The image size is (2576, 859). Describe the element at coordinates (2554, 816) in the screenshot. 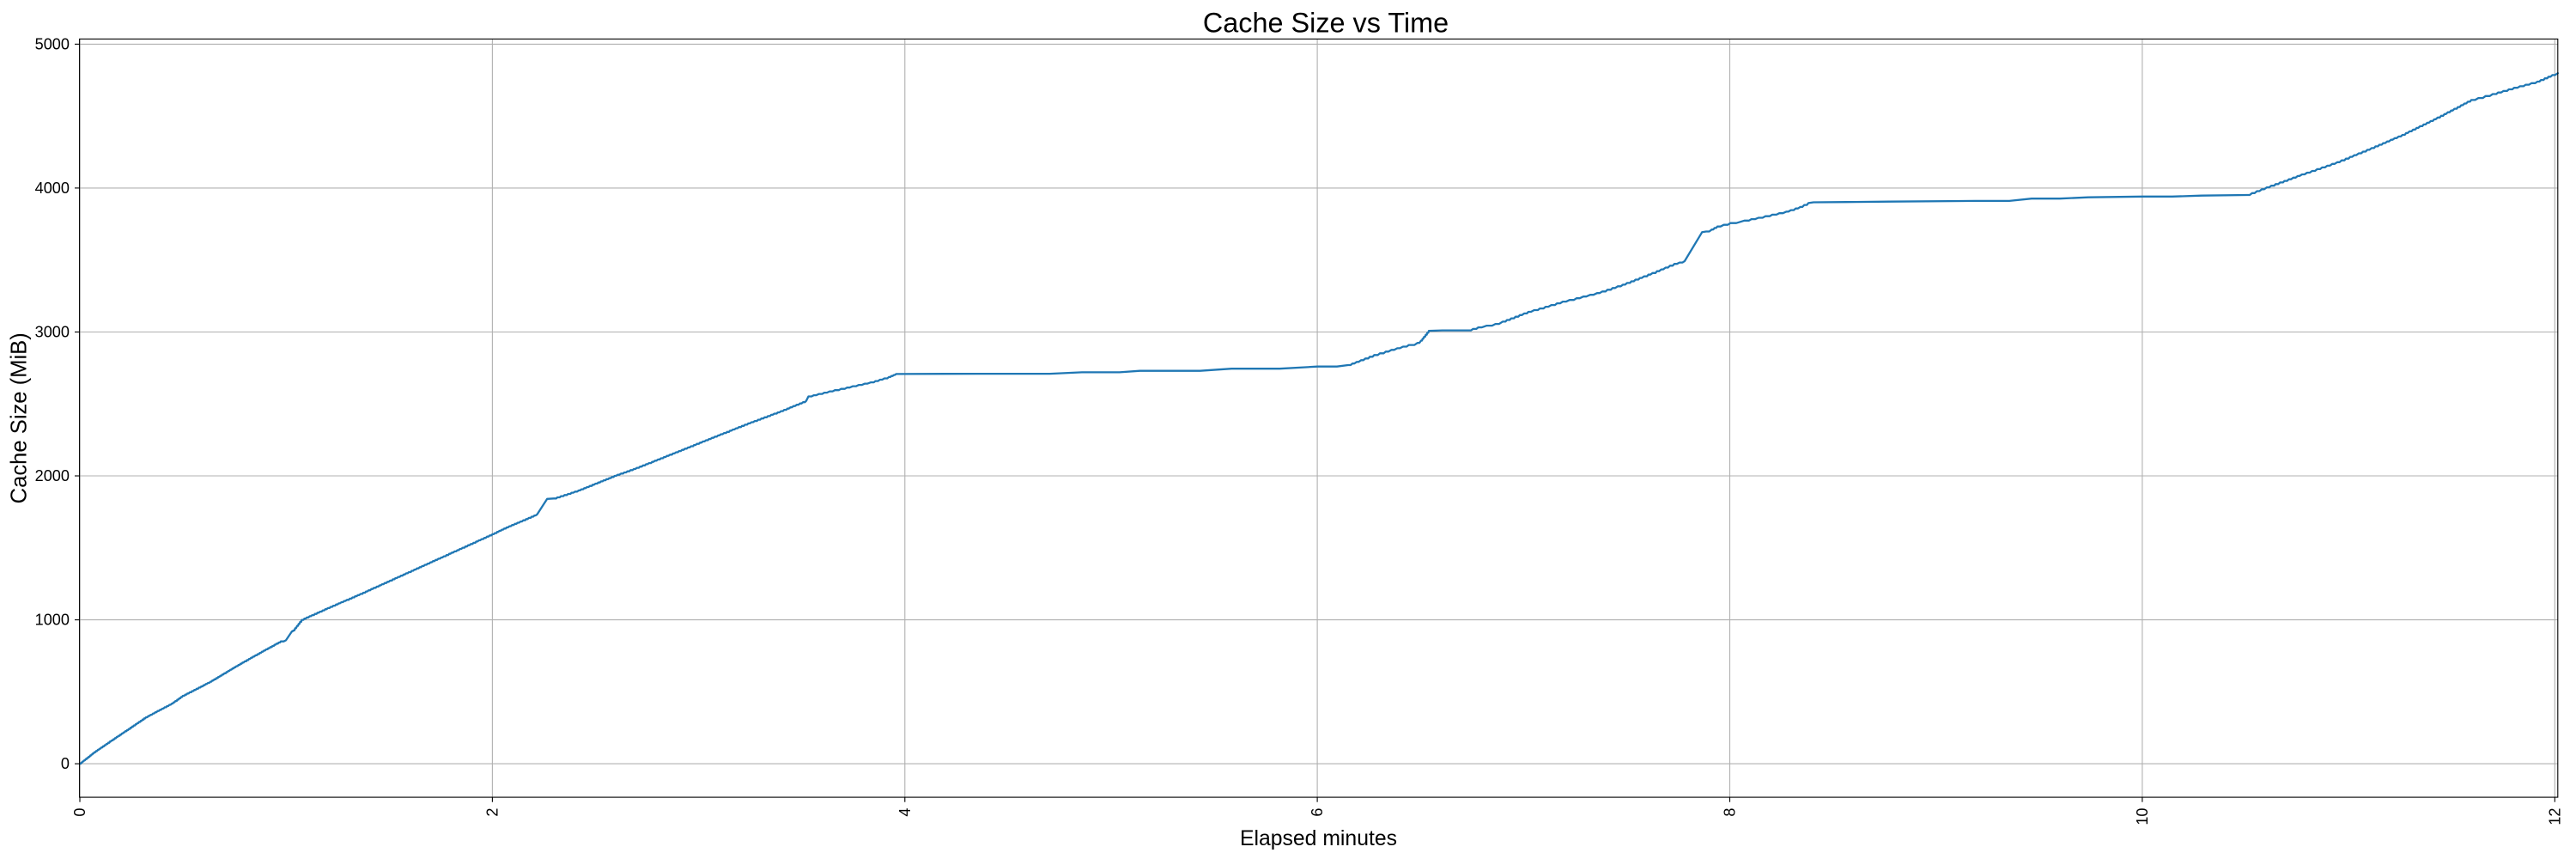

I see `svg-text: 12` at that location.